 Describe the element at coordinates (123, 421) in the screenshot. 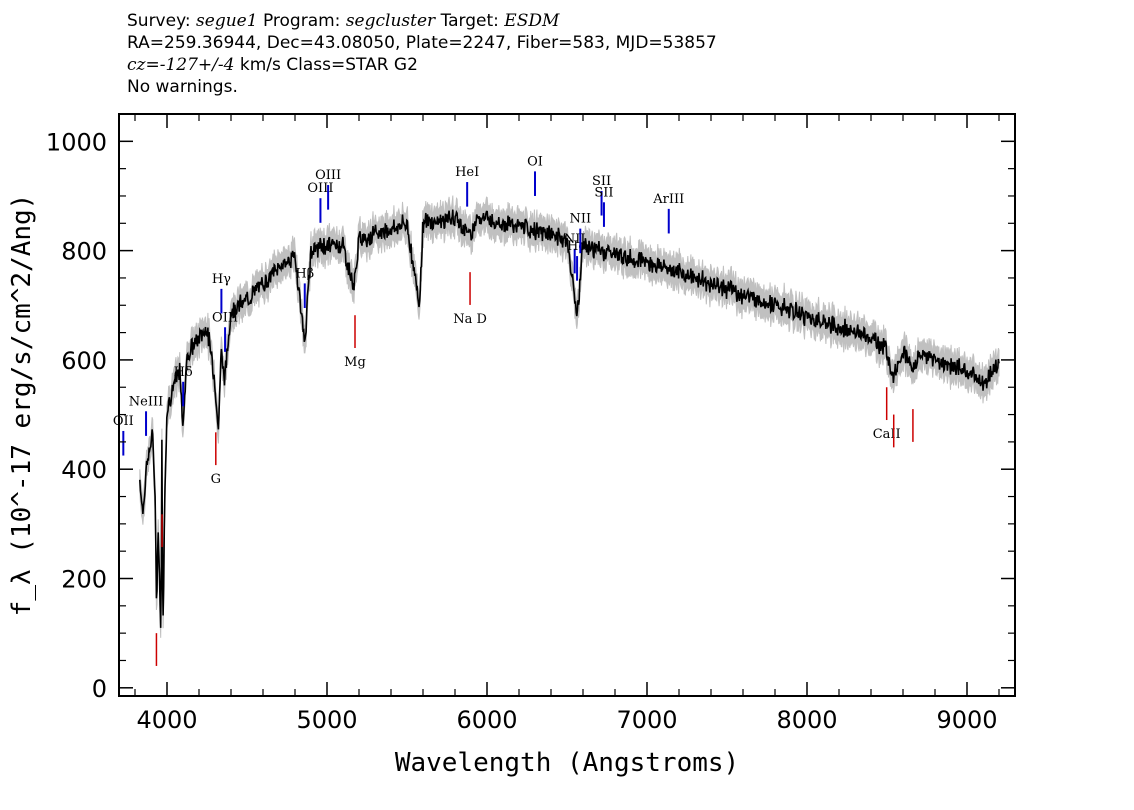

I see `emission-label: OII` at that location.